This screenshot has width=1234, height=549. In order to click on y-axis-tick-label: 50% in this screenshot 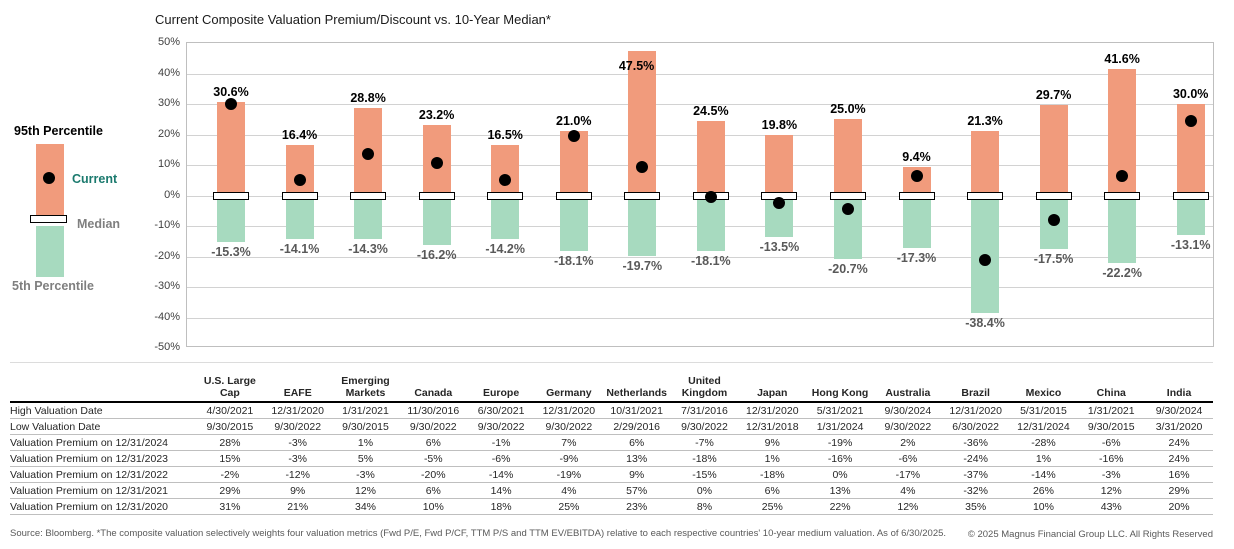, I will do `click(168, 42)`.